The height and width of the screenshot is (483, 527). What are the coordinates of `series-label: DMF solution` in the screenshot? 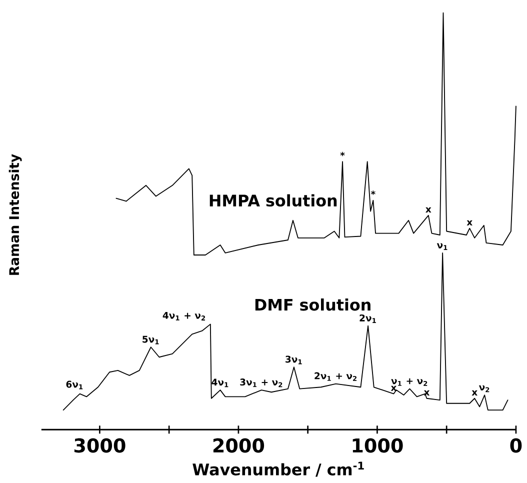 It's located at (312, 304).